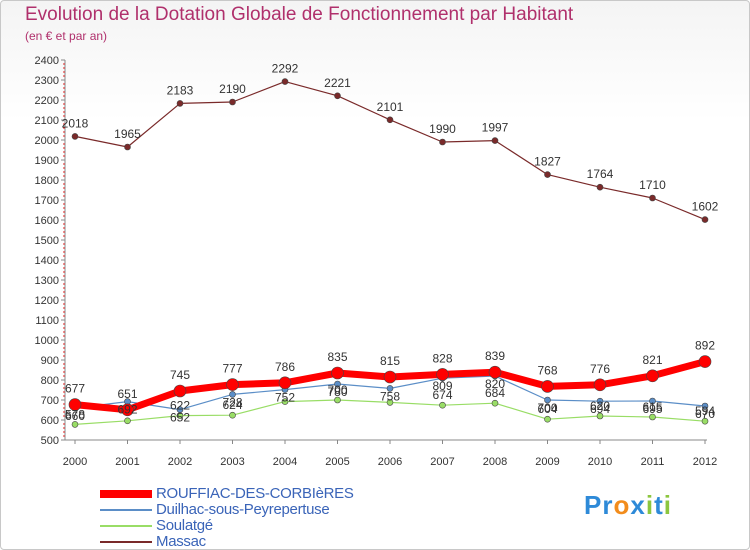 Image resolution: width=750 pixels, height=550 pixels. I want to click on y-tick-label: 700, so click(50, 401).